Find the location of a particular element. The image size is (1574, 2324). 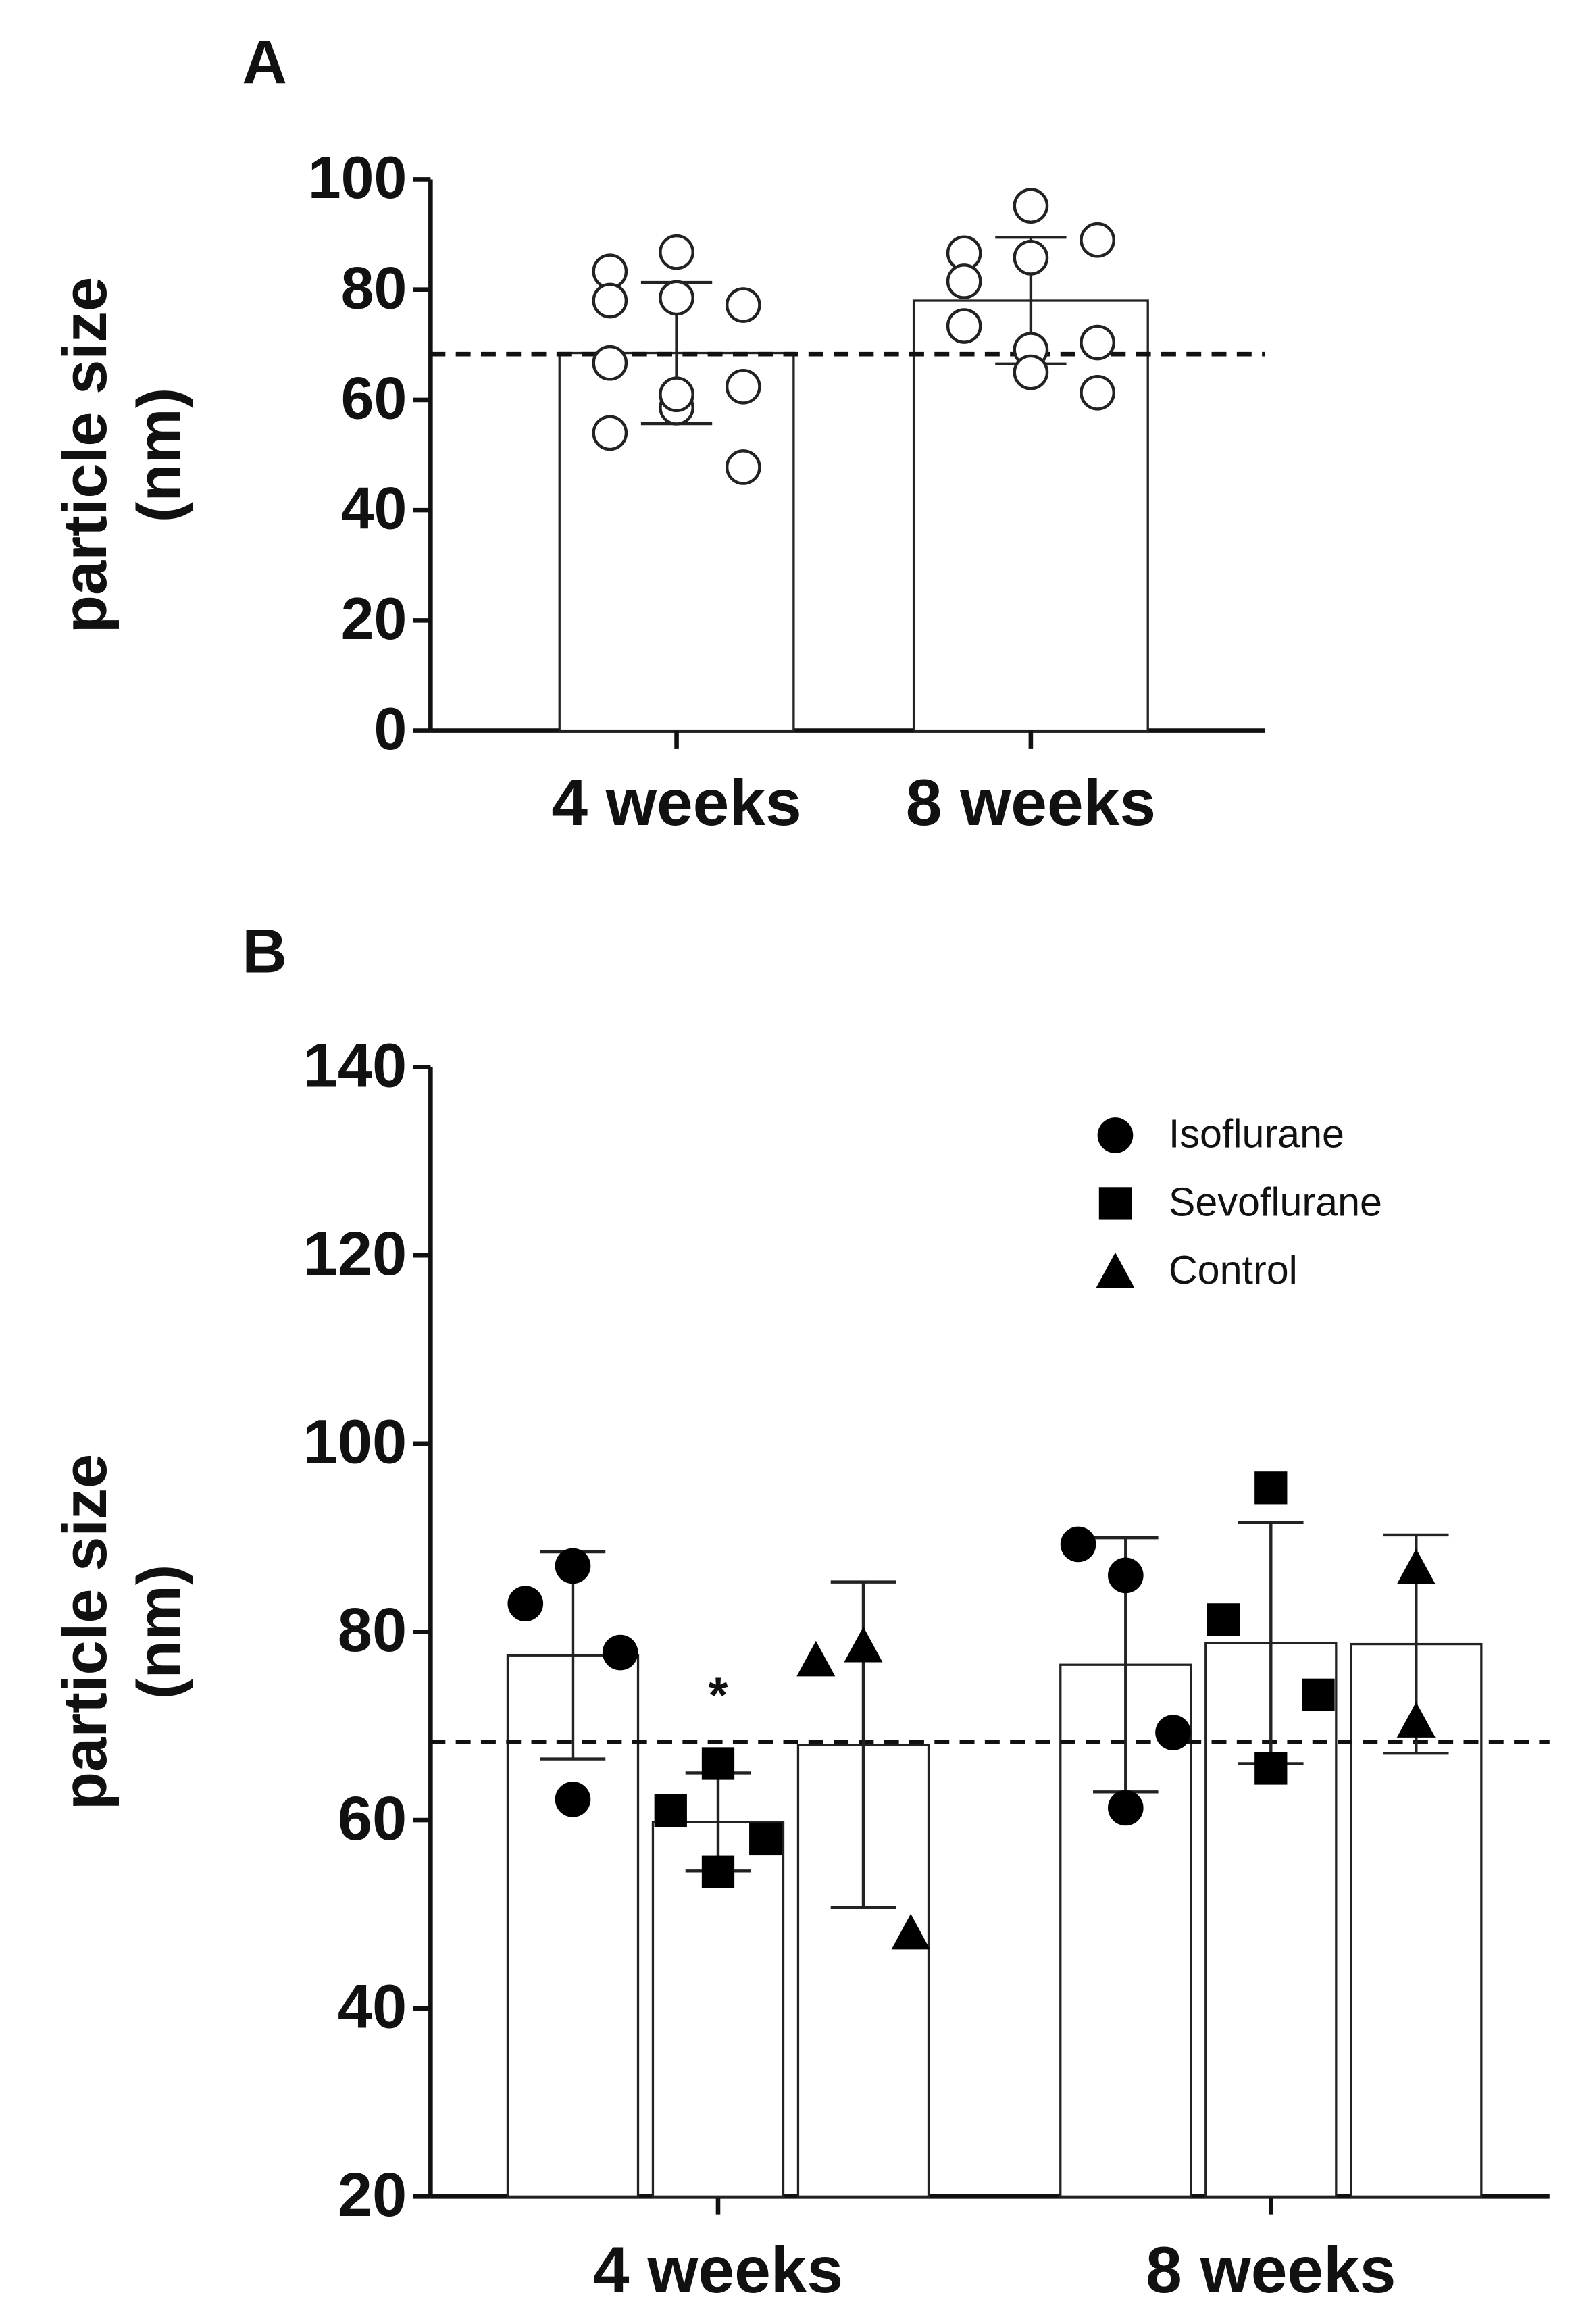

legend-label: Sevoflurane is located at coordinates (1275, 1201).